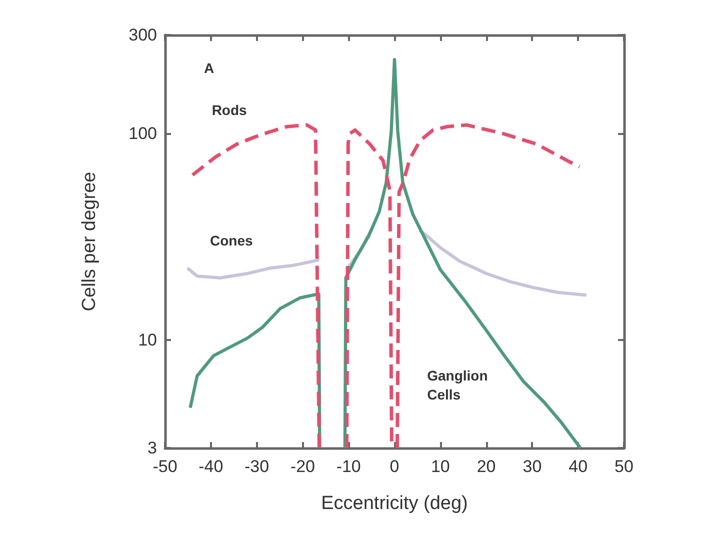  I want to click on series-label: Ganglion Cells, so click(459, 384).